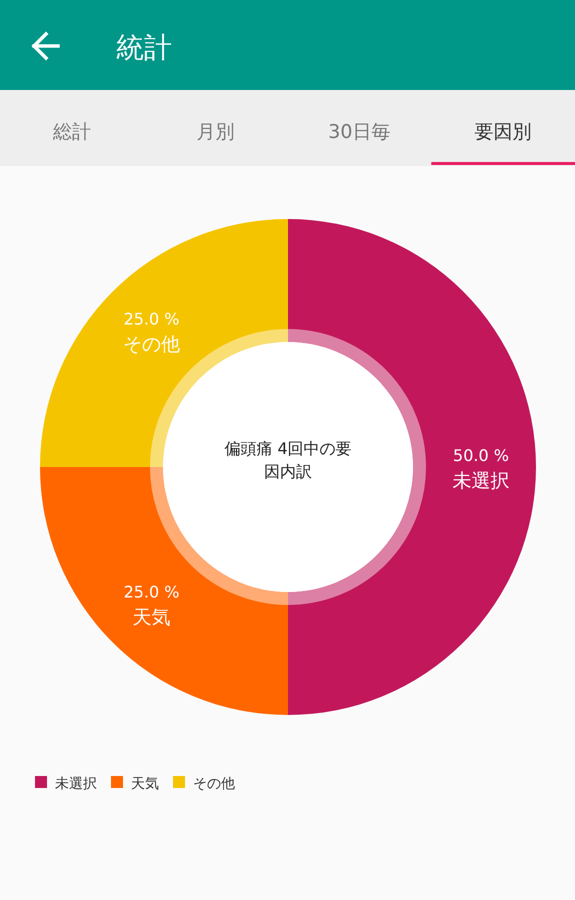  Describe the element at coordinates (151, 617) in the screenshot. I see `slice-label: 天気` at that location.